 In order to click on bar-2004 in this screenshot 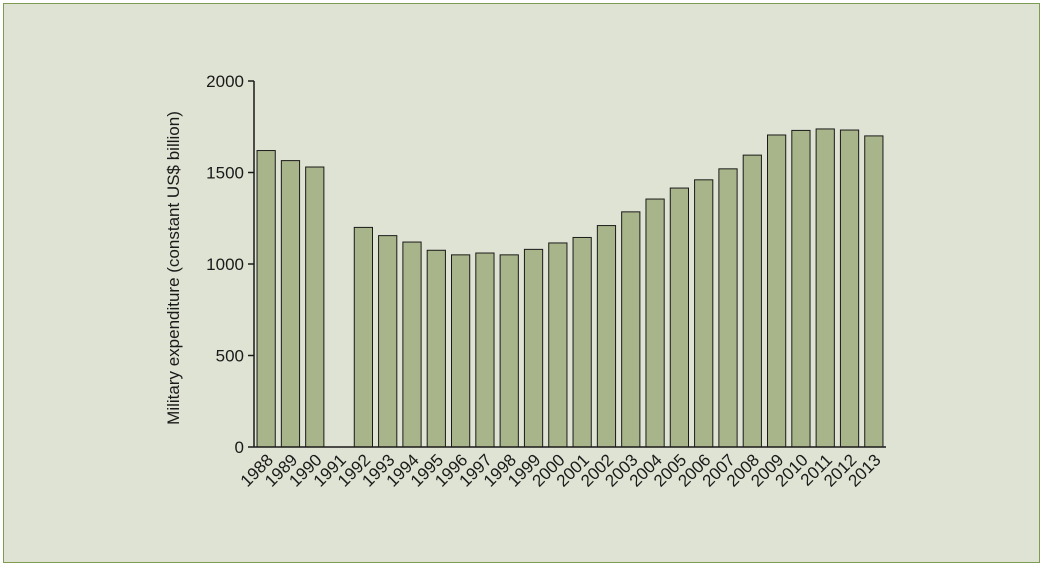, I will do `click(655, 323)`.